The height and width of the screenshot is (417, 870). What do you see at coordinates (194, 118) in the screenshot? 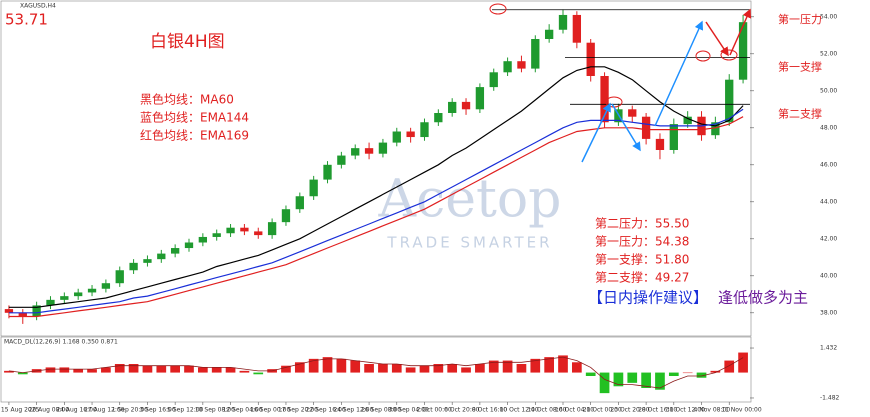
I see `legend-note: 蓝色均线：EMA144` at bounding box center [194, 118].